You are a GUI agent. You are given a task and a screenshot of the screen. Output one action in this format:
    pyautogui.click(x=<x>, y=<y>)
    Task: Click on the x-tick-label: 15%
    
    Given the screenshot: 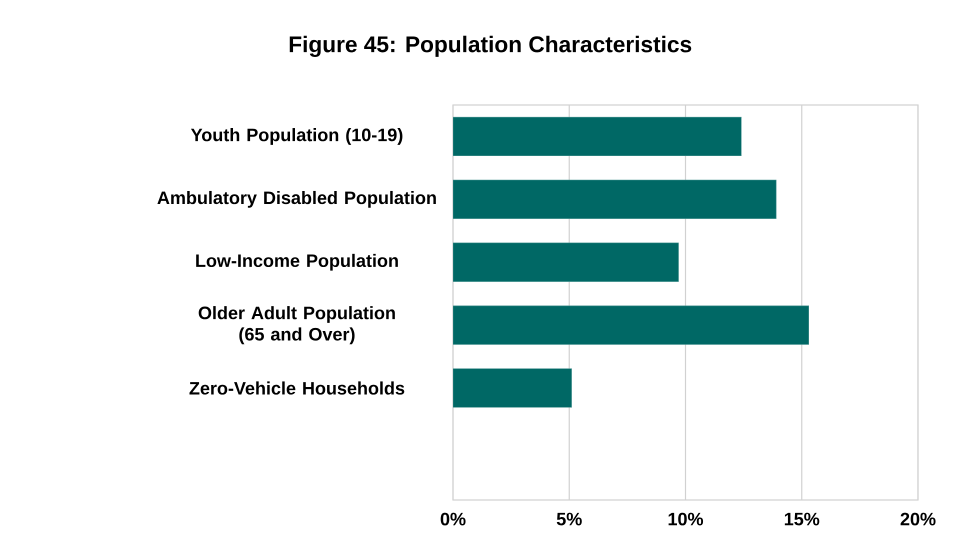 What is the action you would take?
    pyautogui.click(x=802, y=519)
    